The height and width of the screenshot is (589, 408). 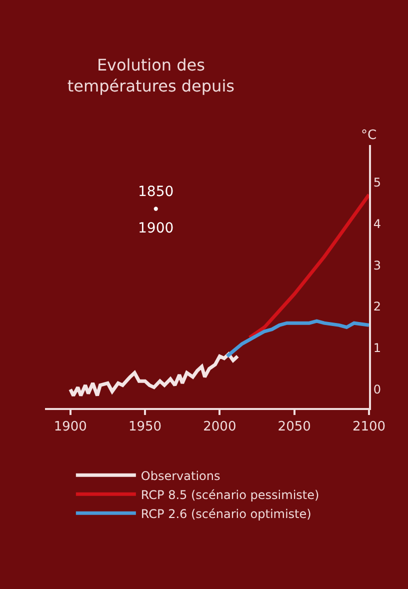 I want to click on y-tick-label: 5, so click(x=377, y=182).